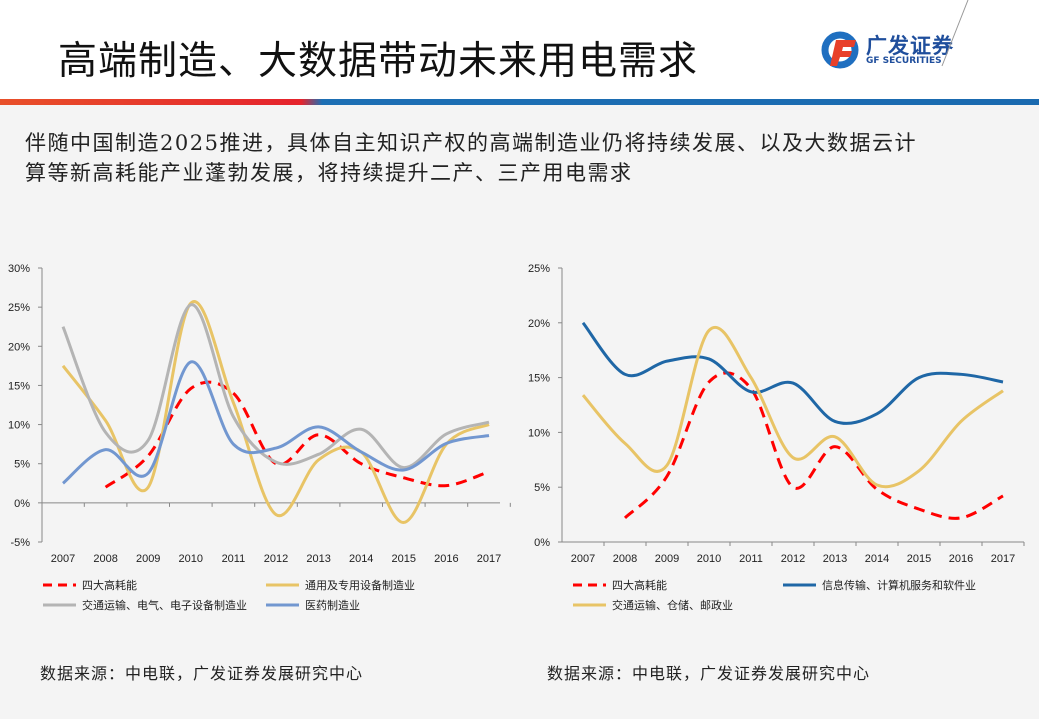 Image resolution: width=1039 pixels, height=719 pixels. I want to click on logo-text-en: GF SECURITIES, so click(904, 61).